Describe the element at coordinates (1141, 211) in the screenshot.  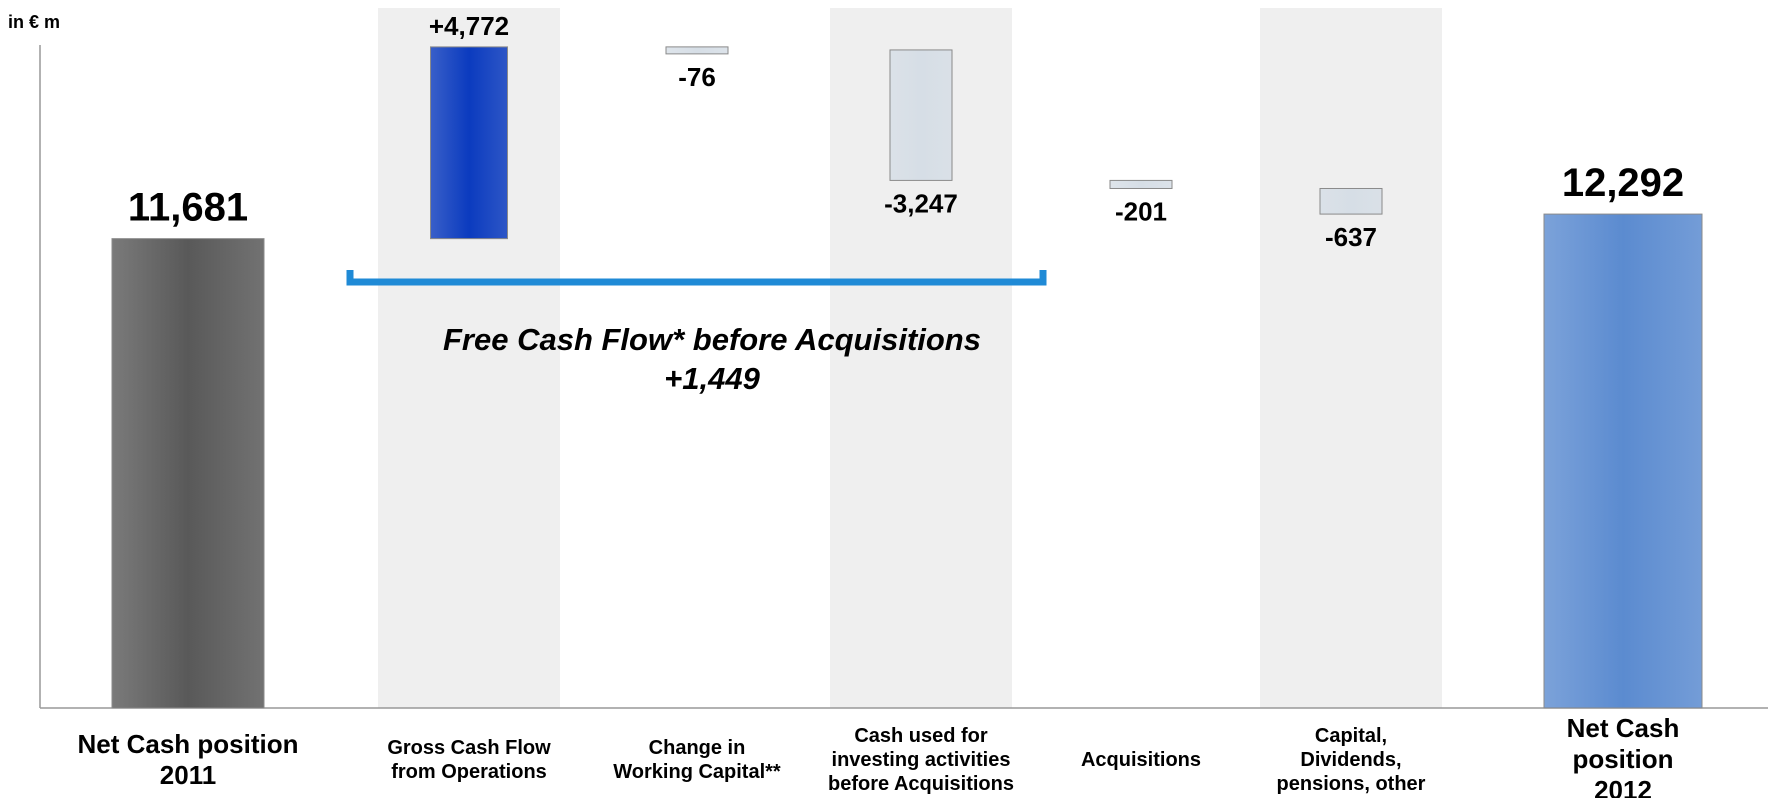
I see `value-label: -201` at that location.